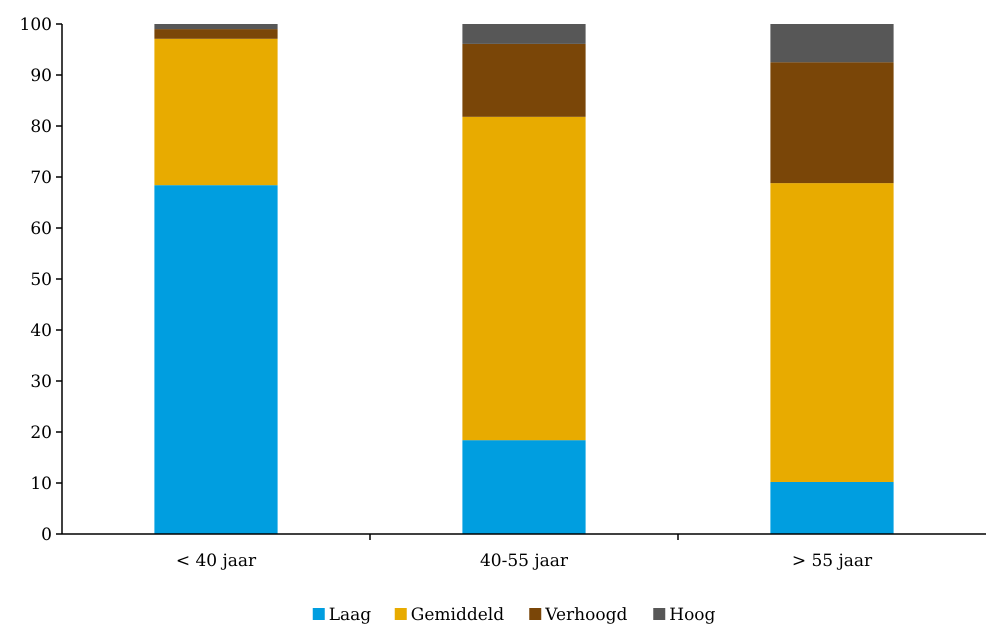 Image resolution: width=992 pixels, height=634 pixels. I want to click on y-tick-label: 30, so click(41, 382).